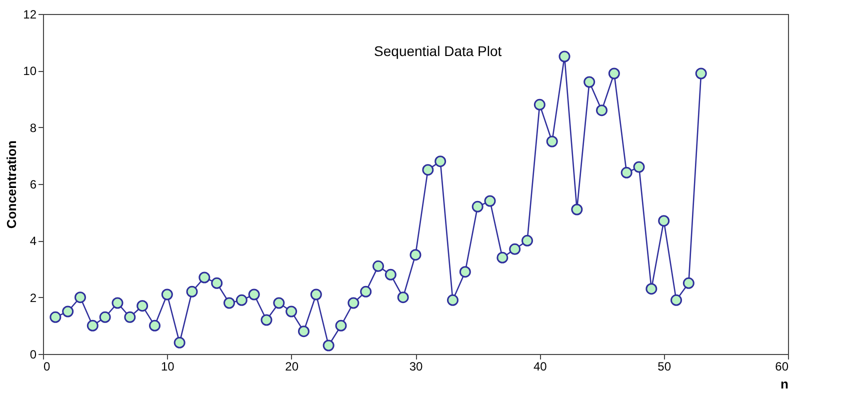 The width and height of the screenshot is (843, 400). What do you see at coordinates (33, 355) in the screenshot?
I see `y-tick-label: 0` at bounding box center [33, 355].